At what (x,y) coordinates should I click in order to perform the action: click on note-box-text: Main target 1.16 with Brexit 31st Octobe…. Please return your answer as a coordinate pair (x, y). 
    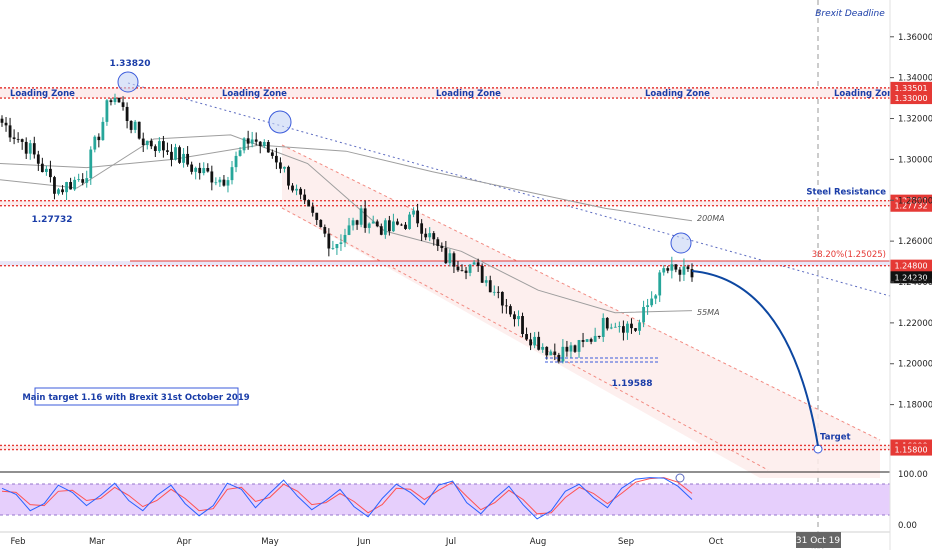
    Looking at the image, I should click on (135, 398).